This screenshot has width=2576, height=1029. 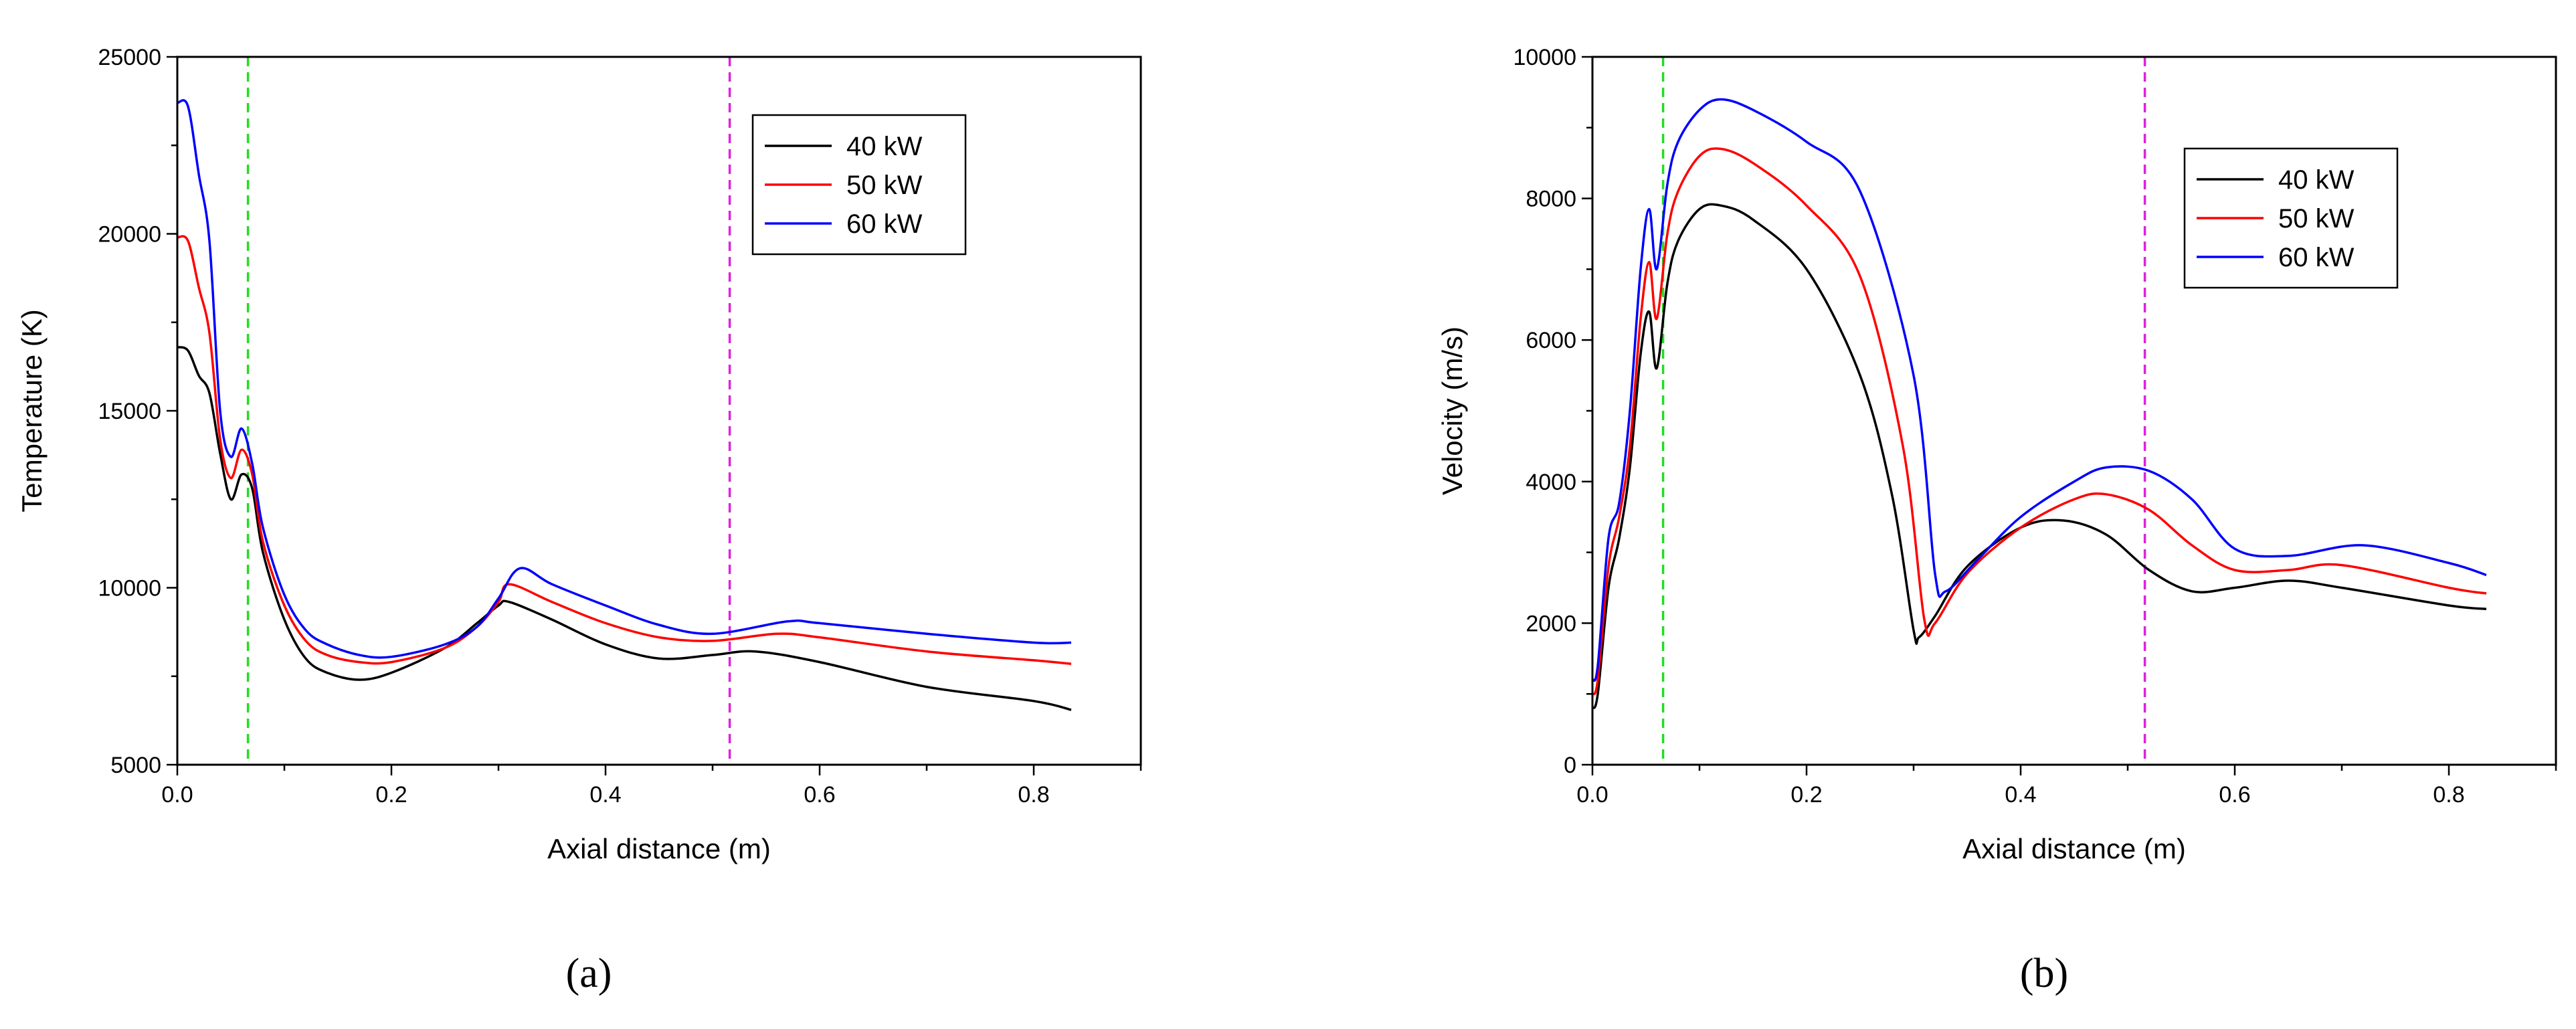 I want to click on panel-caption: (b), so click(x=2044, y=974).